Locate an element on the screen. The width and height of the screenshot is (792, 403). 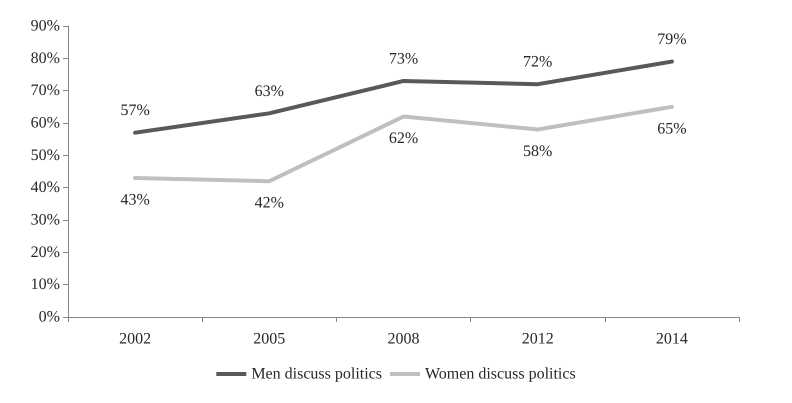
y-tick-label: 90% is located at coordinates (45, 26).